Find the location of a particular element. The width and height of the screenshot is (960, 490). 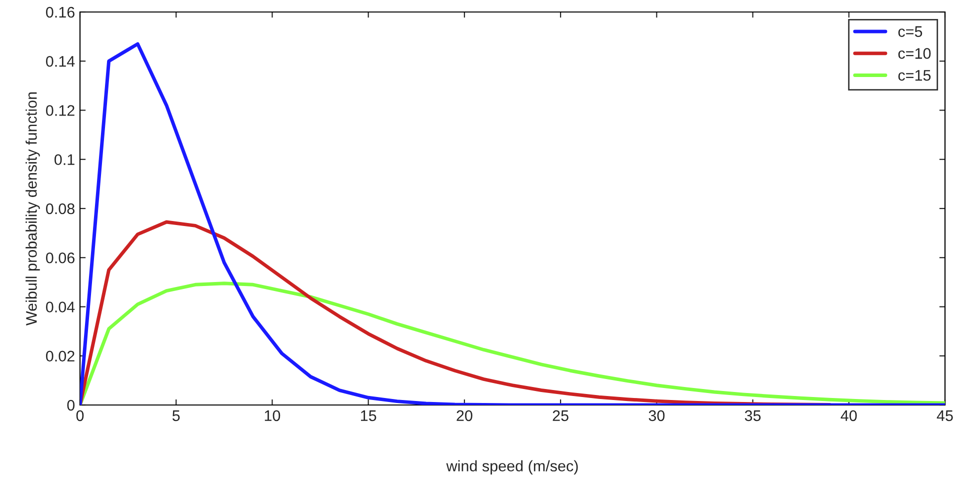

y-tick-label: 0.02 is located at coordinates (60, 356).